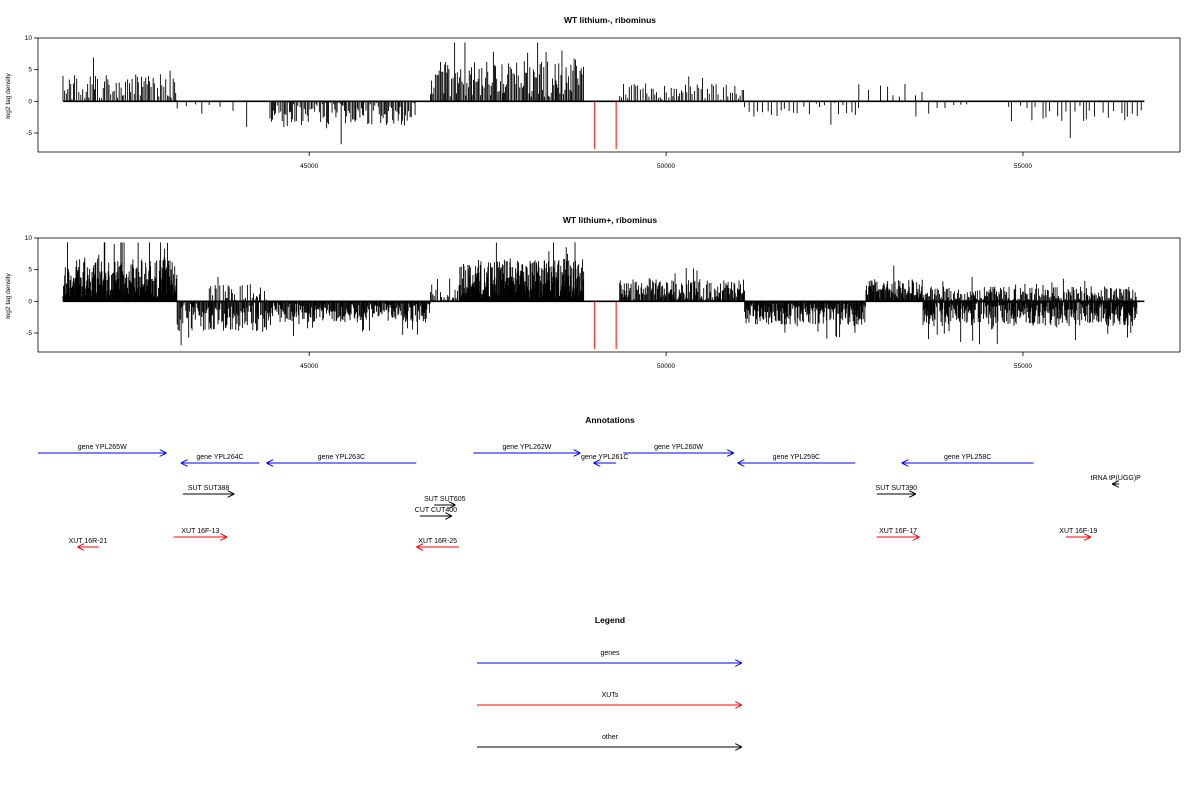 This screenshot has height=800, width=1200. What do you see at coordinates (610, 737) in the screenshot?
I see `legend-label: other` at bounding box center [610, 737].